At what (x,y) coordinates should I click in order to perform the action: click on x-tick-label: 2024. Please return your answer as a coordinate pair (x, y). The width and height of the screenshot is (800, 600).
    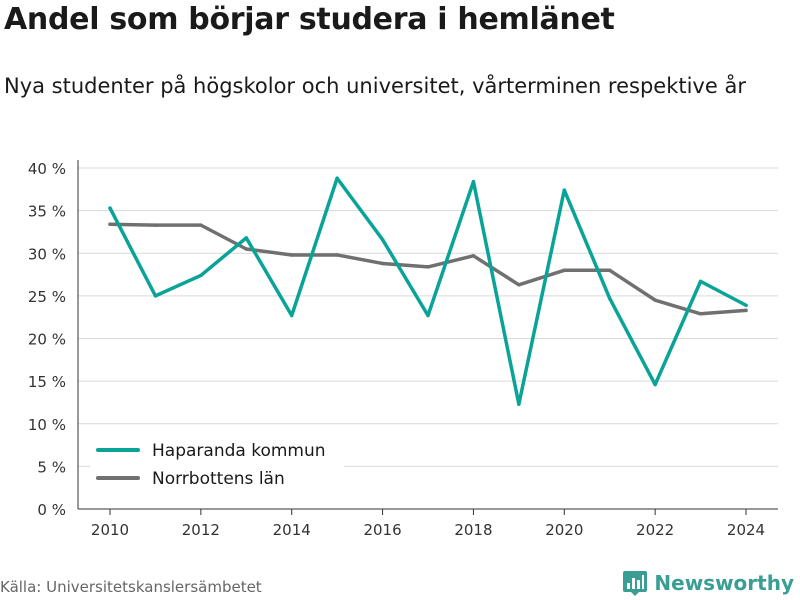
    Looking at the image, I should click on (746, 530).